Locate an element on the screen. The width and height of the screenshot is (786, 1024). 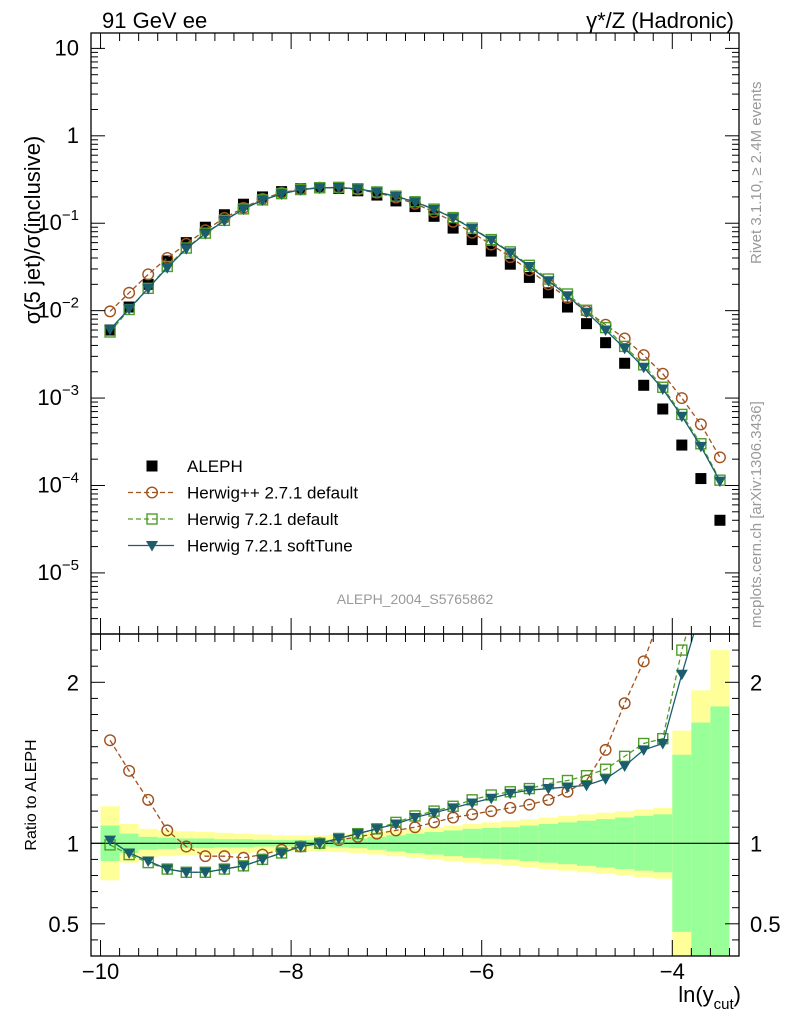
y-tick-label-3: 10⁻² is located at coordinates (58, 309).